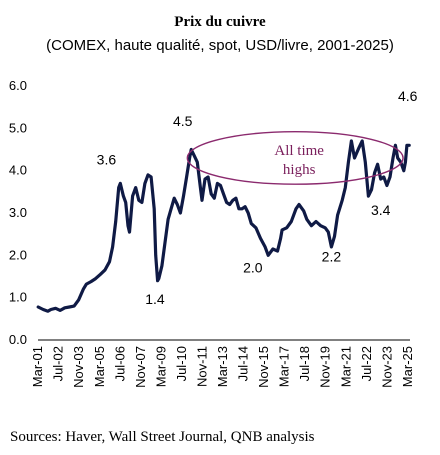 This screenshot has width=440, height=455. What do you see at coordinates (263, 367) in the screenshot?
I see `x-tick-label: Nov-15` at bounding box center [263, 367].